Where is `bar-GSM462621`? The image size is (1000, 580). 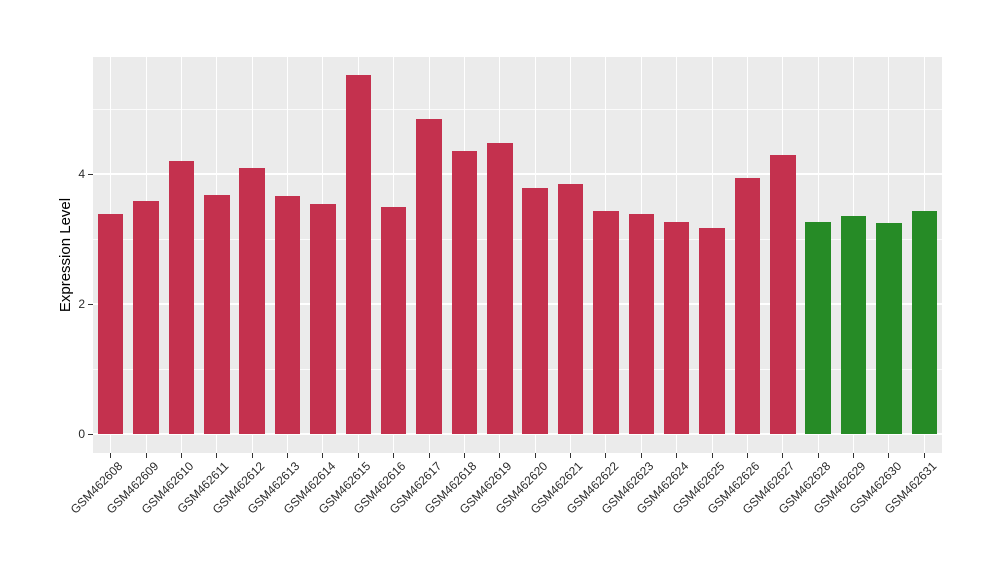 bar-GSM462621 is located at coordinates (570, 309).